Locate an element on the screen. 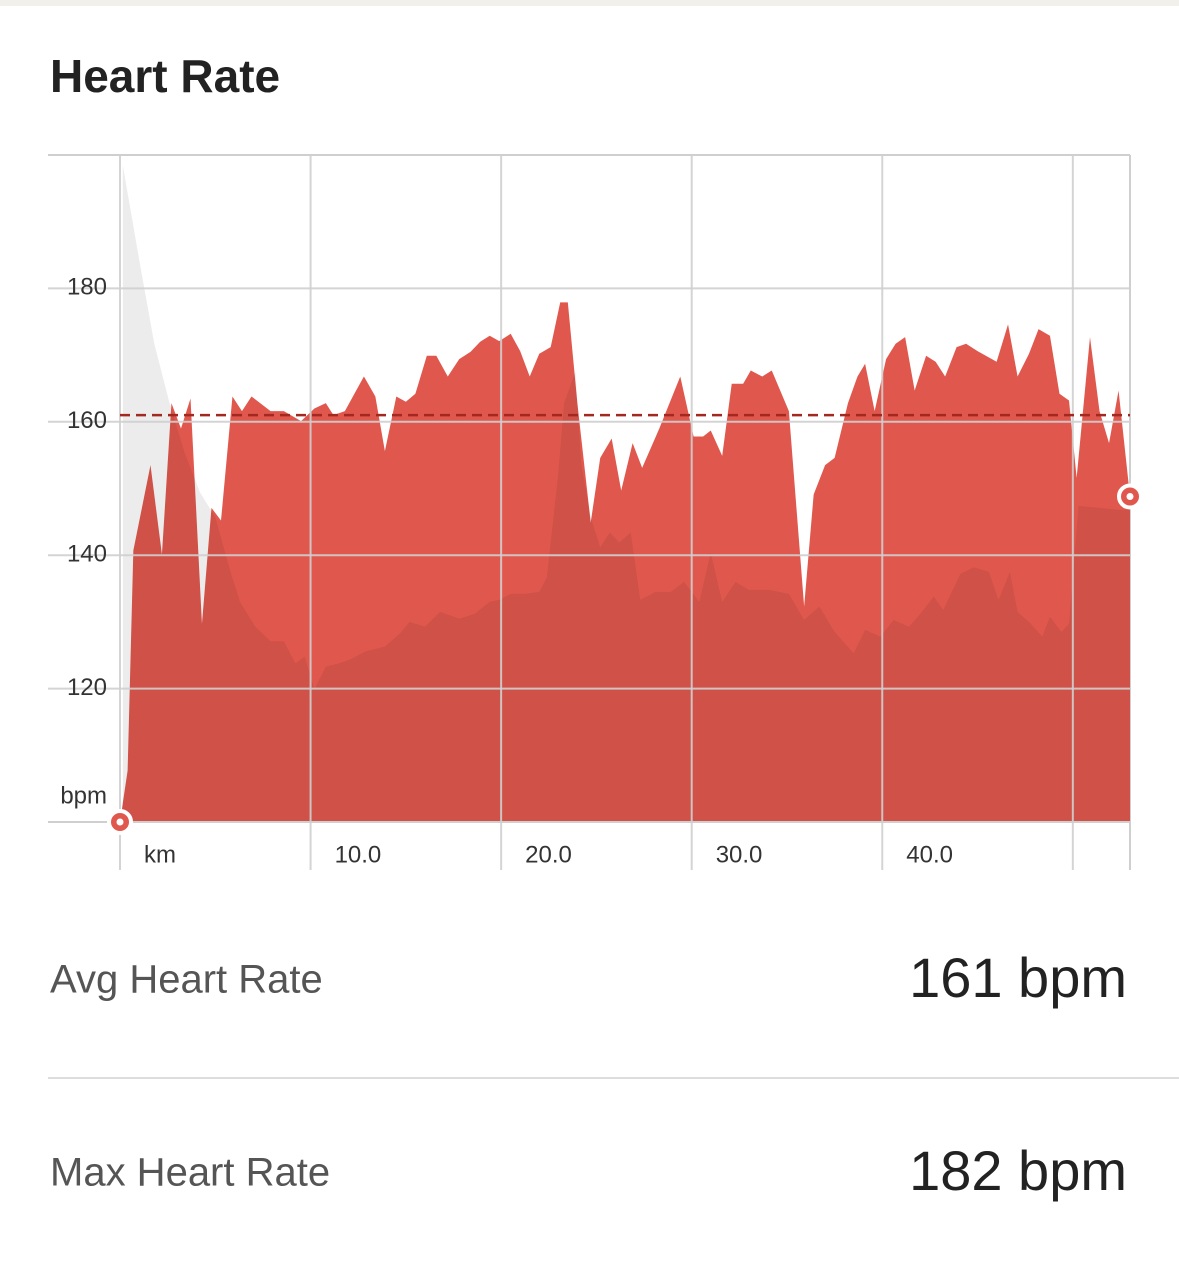 This screenshot has height=1282, width=1179. x-tick-label: 40.0 is located at coordinates (929, 854).